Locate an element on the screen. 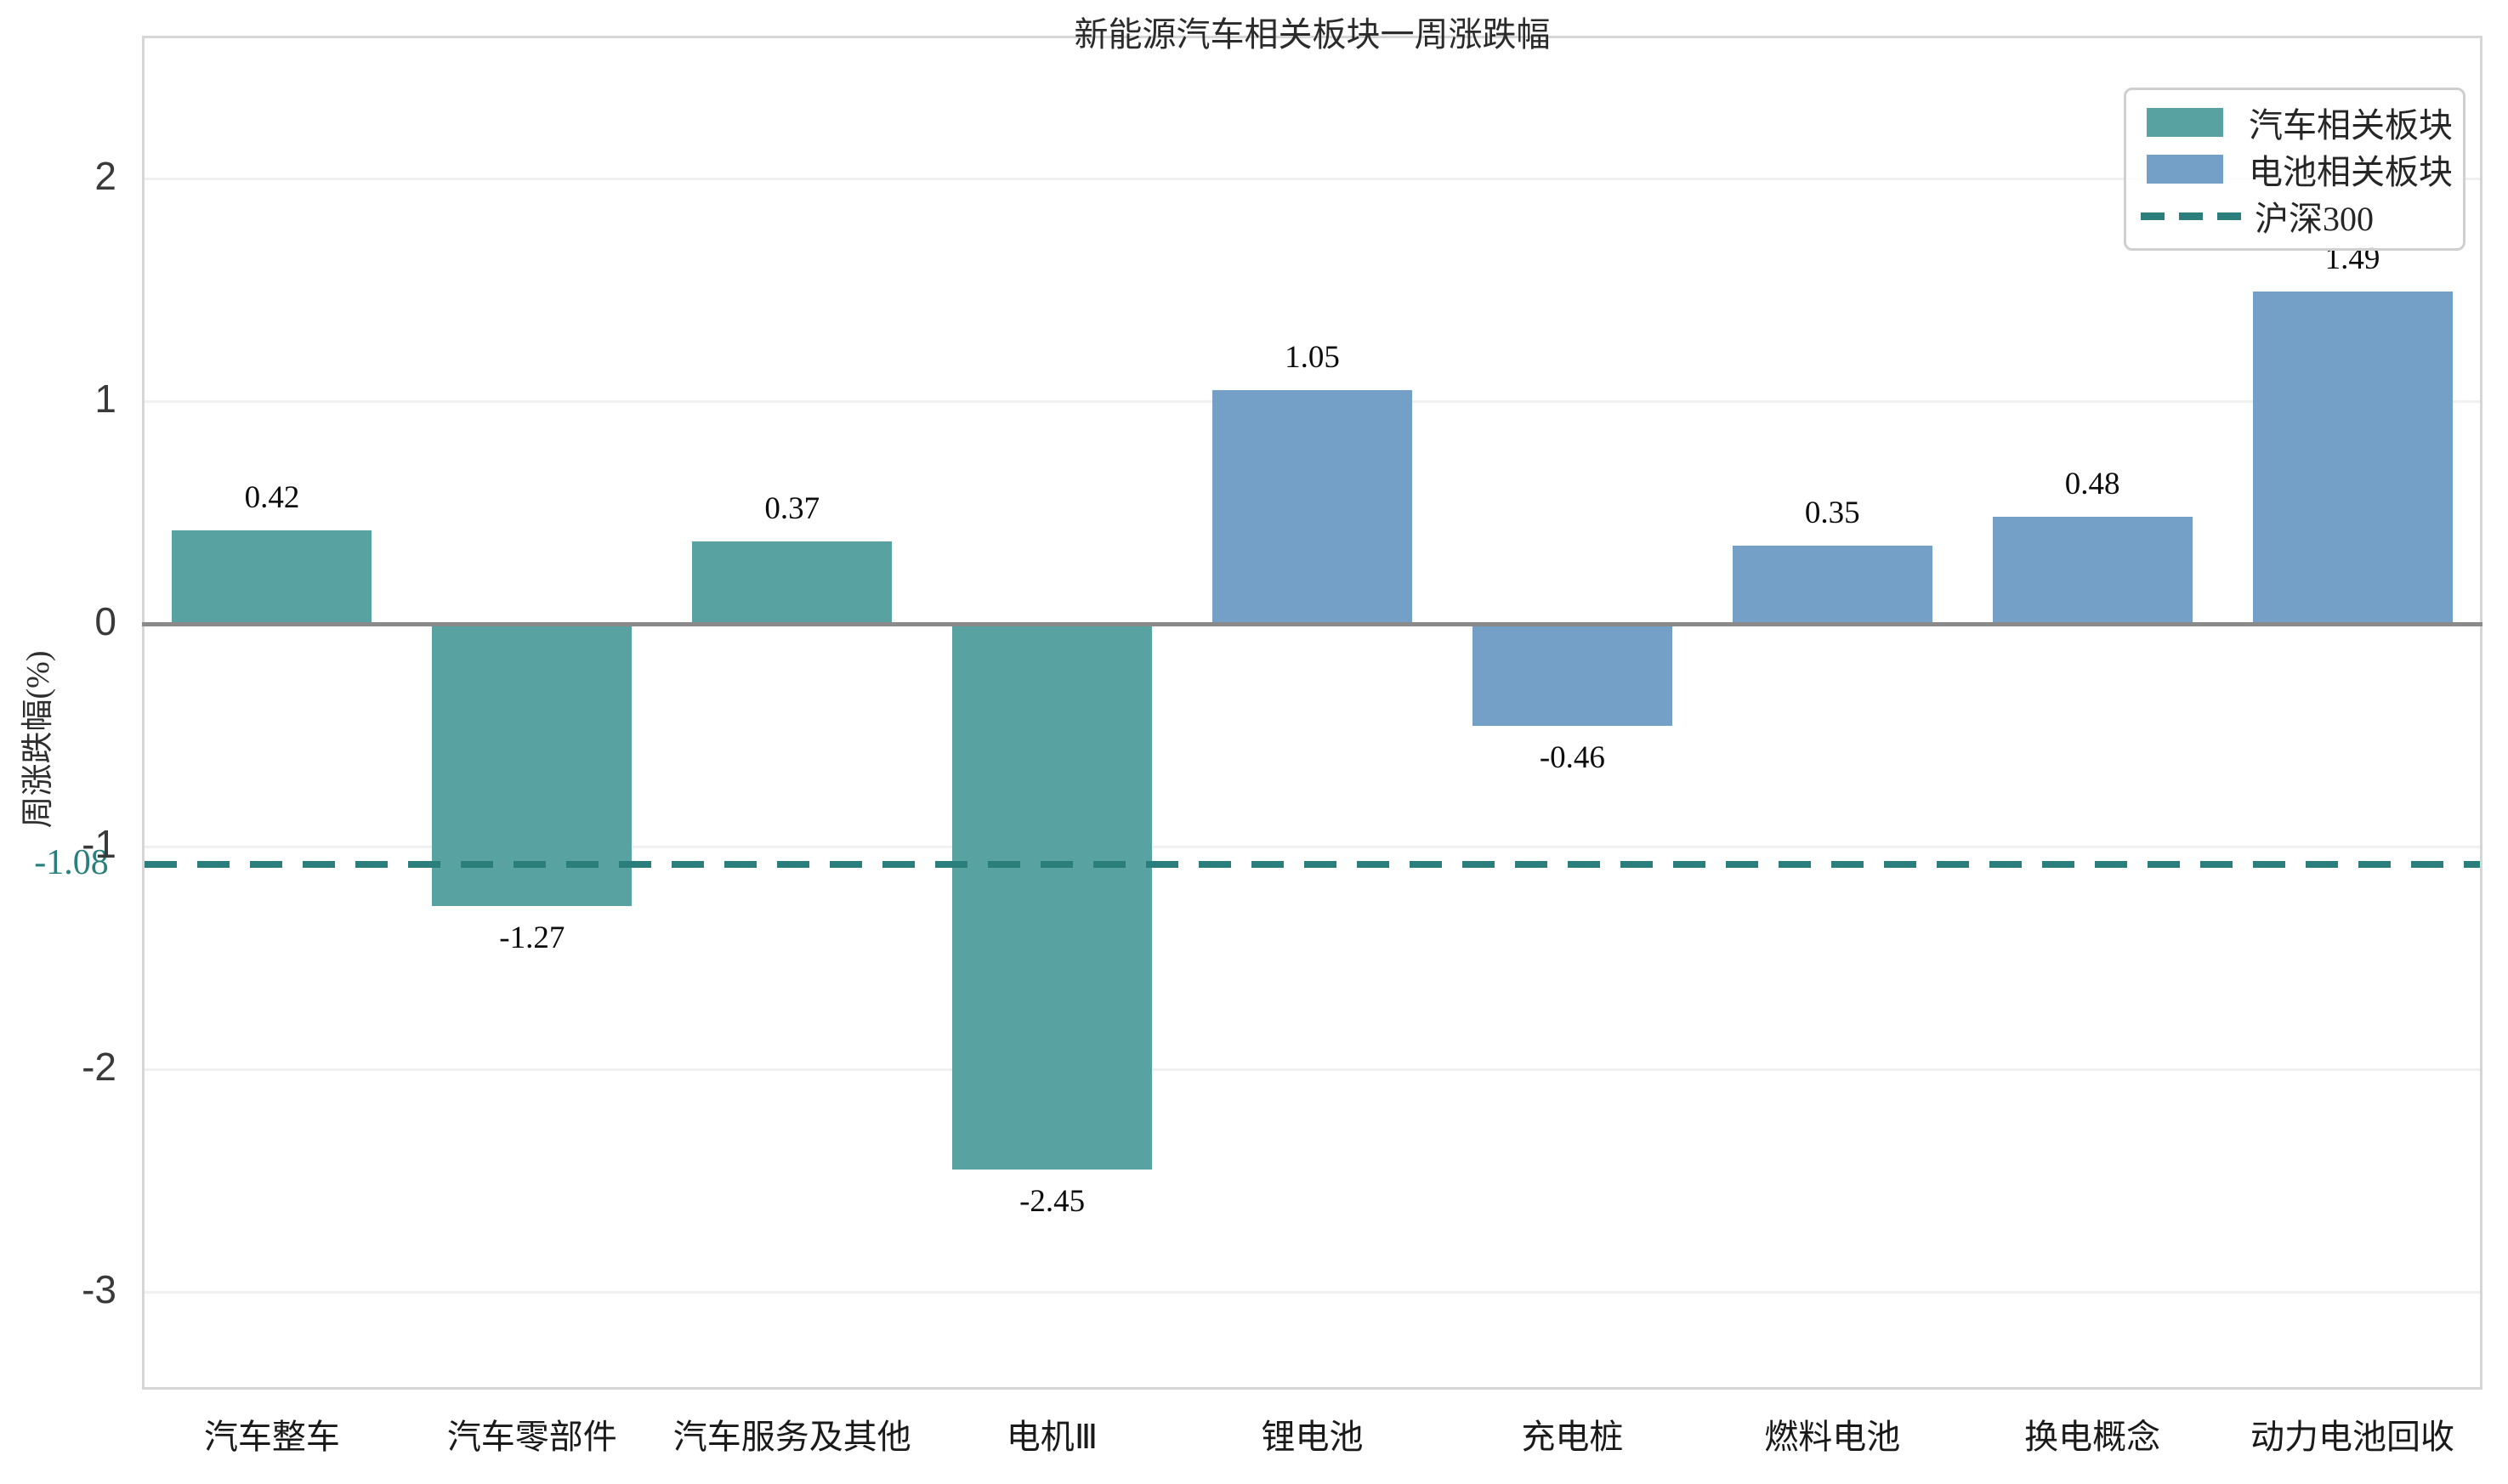 The width and height of the screenshot is (2508, 1484). legend-swatch-auto-sector is located at coordinates (2185, 122).